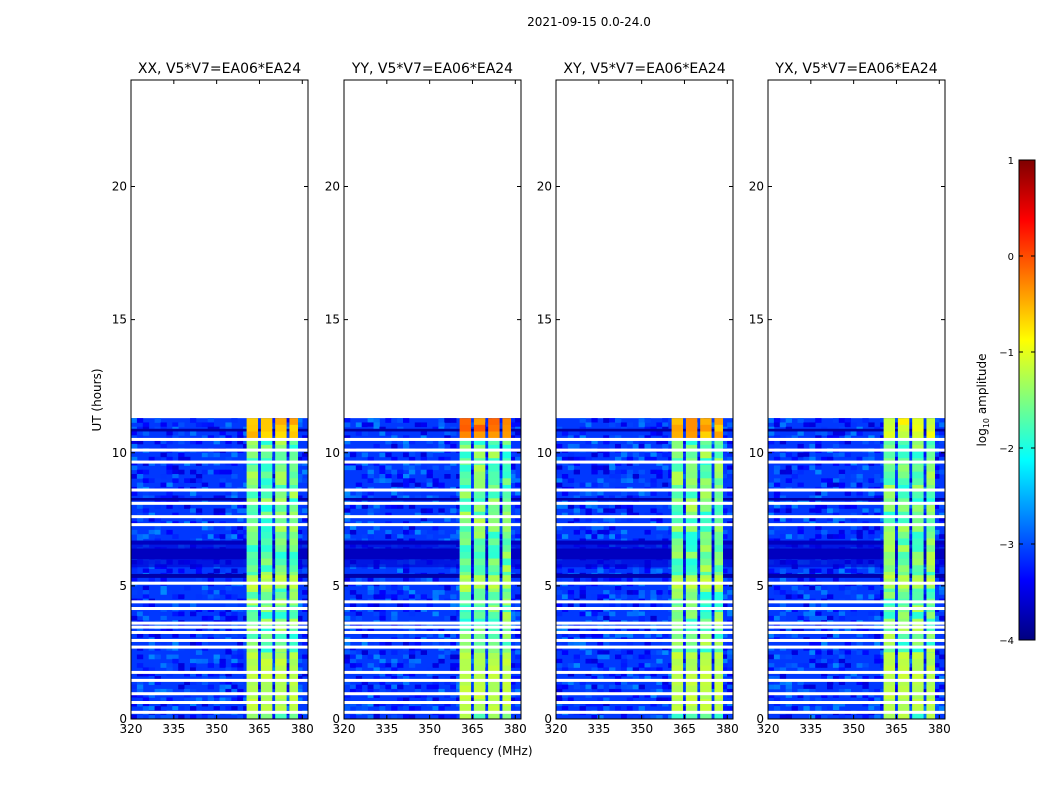 This screenshot has width=1050, height=800. Describe the element at coordinates (1011, 161) in the screenshot. I see `colorbar-tick-label: 1` at that location.